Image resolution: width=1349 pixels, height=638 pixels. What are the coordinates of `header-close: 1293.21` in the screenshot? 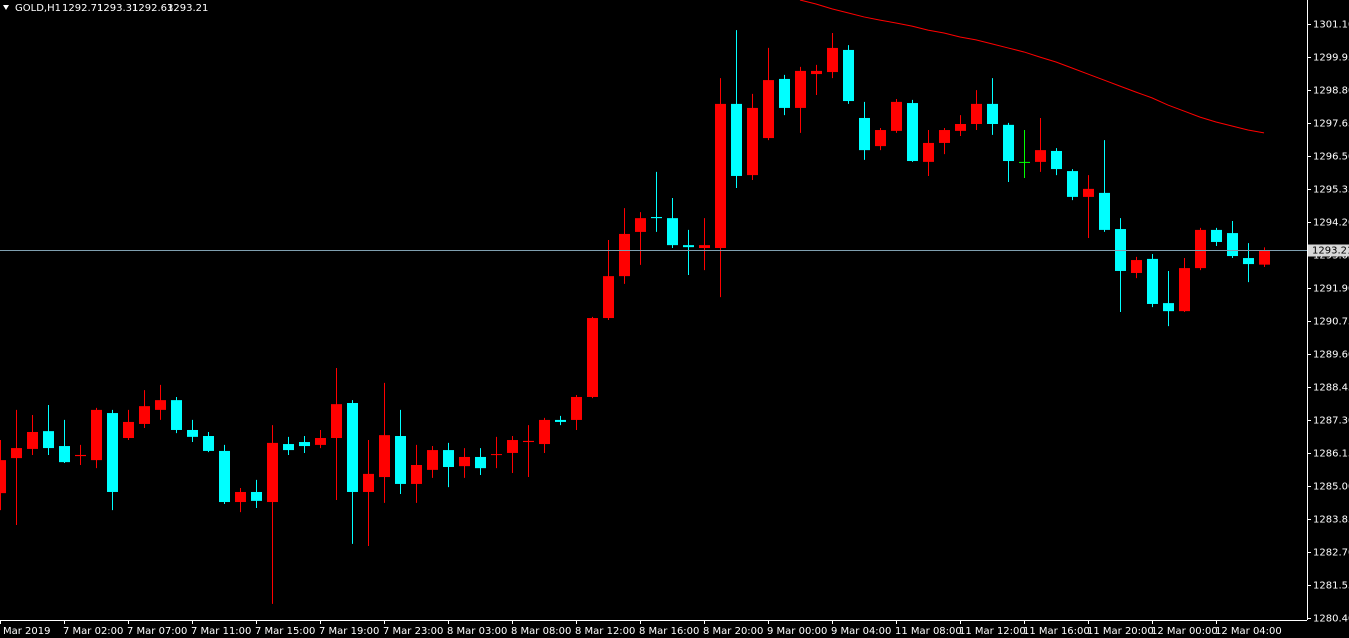 It's located at (187, 8).